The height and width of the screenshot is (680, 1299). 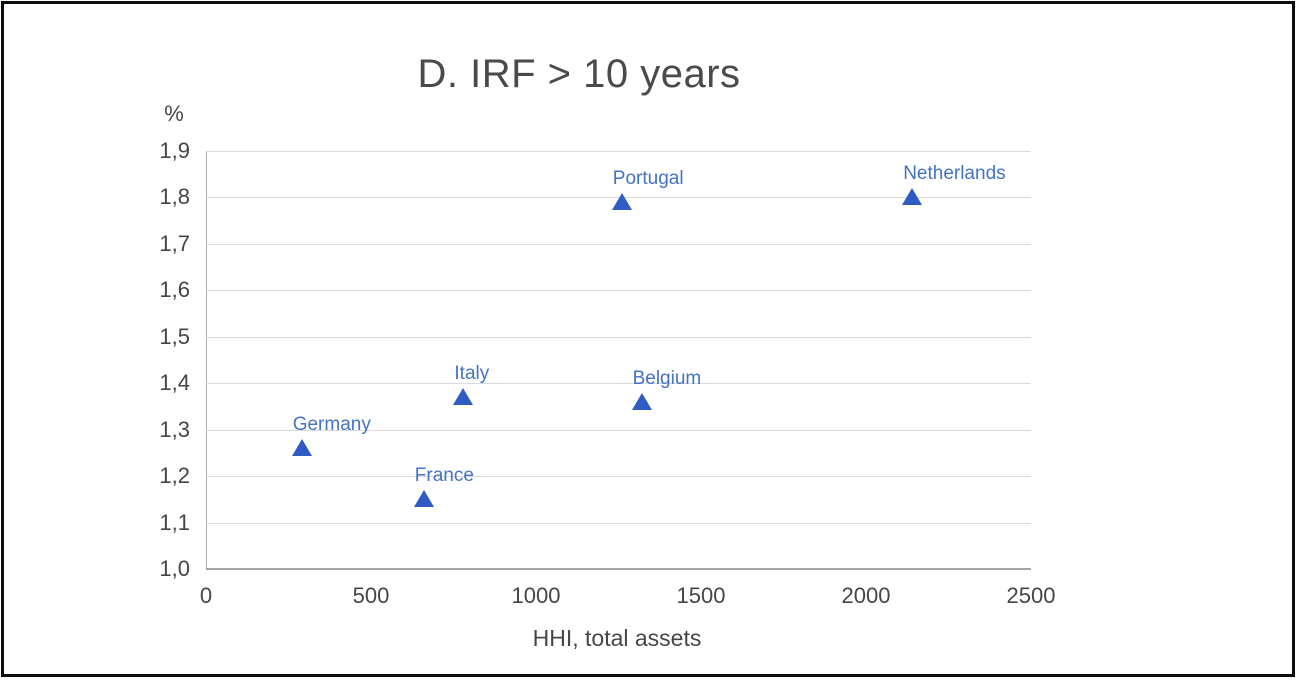 I want to click on y-tick-label: 1,1, so click(x=174, y=522).